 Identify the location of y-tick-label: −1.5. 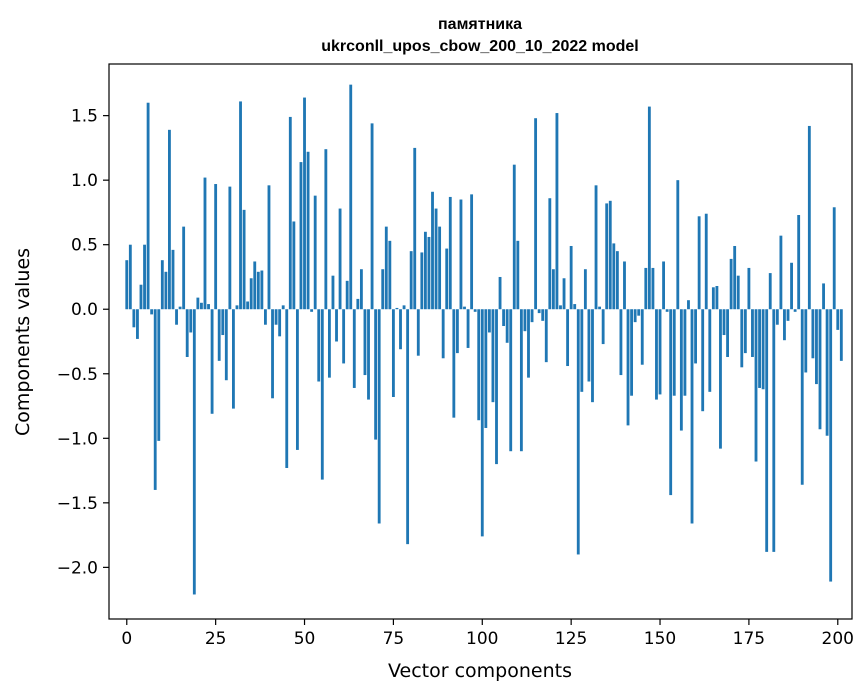
(77, 504).